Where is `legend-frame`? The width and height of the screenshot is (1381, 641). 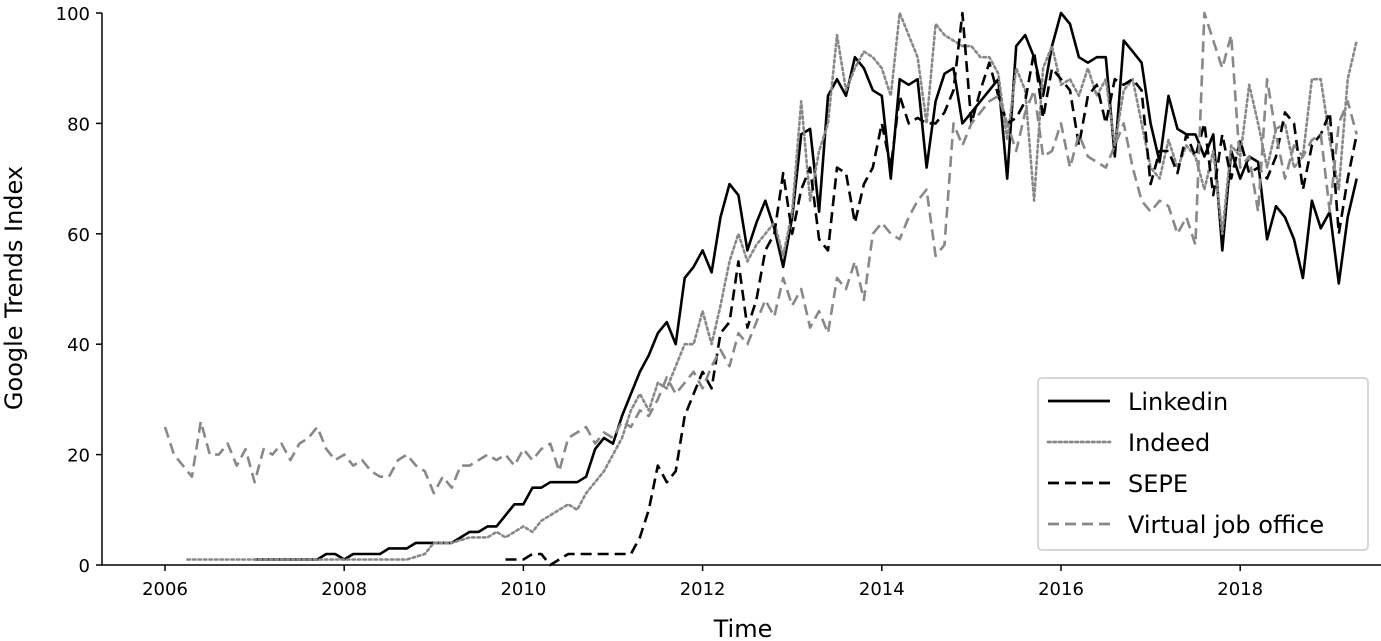 legend-frame is located at coordinates (1203, 464).